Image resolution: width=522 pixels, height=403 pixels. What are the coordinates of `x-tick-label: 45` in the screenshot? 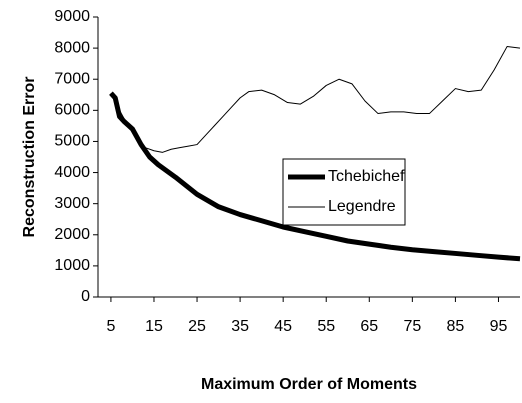 It's located at (283, 326).